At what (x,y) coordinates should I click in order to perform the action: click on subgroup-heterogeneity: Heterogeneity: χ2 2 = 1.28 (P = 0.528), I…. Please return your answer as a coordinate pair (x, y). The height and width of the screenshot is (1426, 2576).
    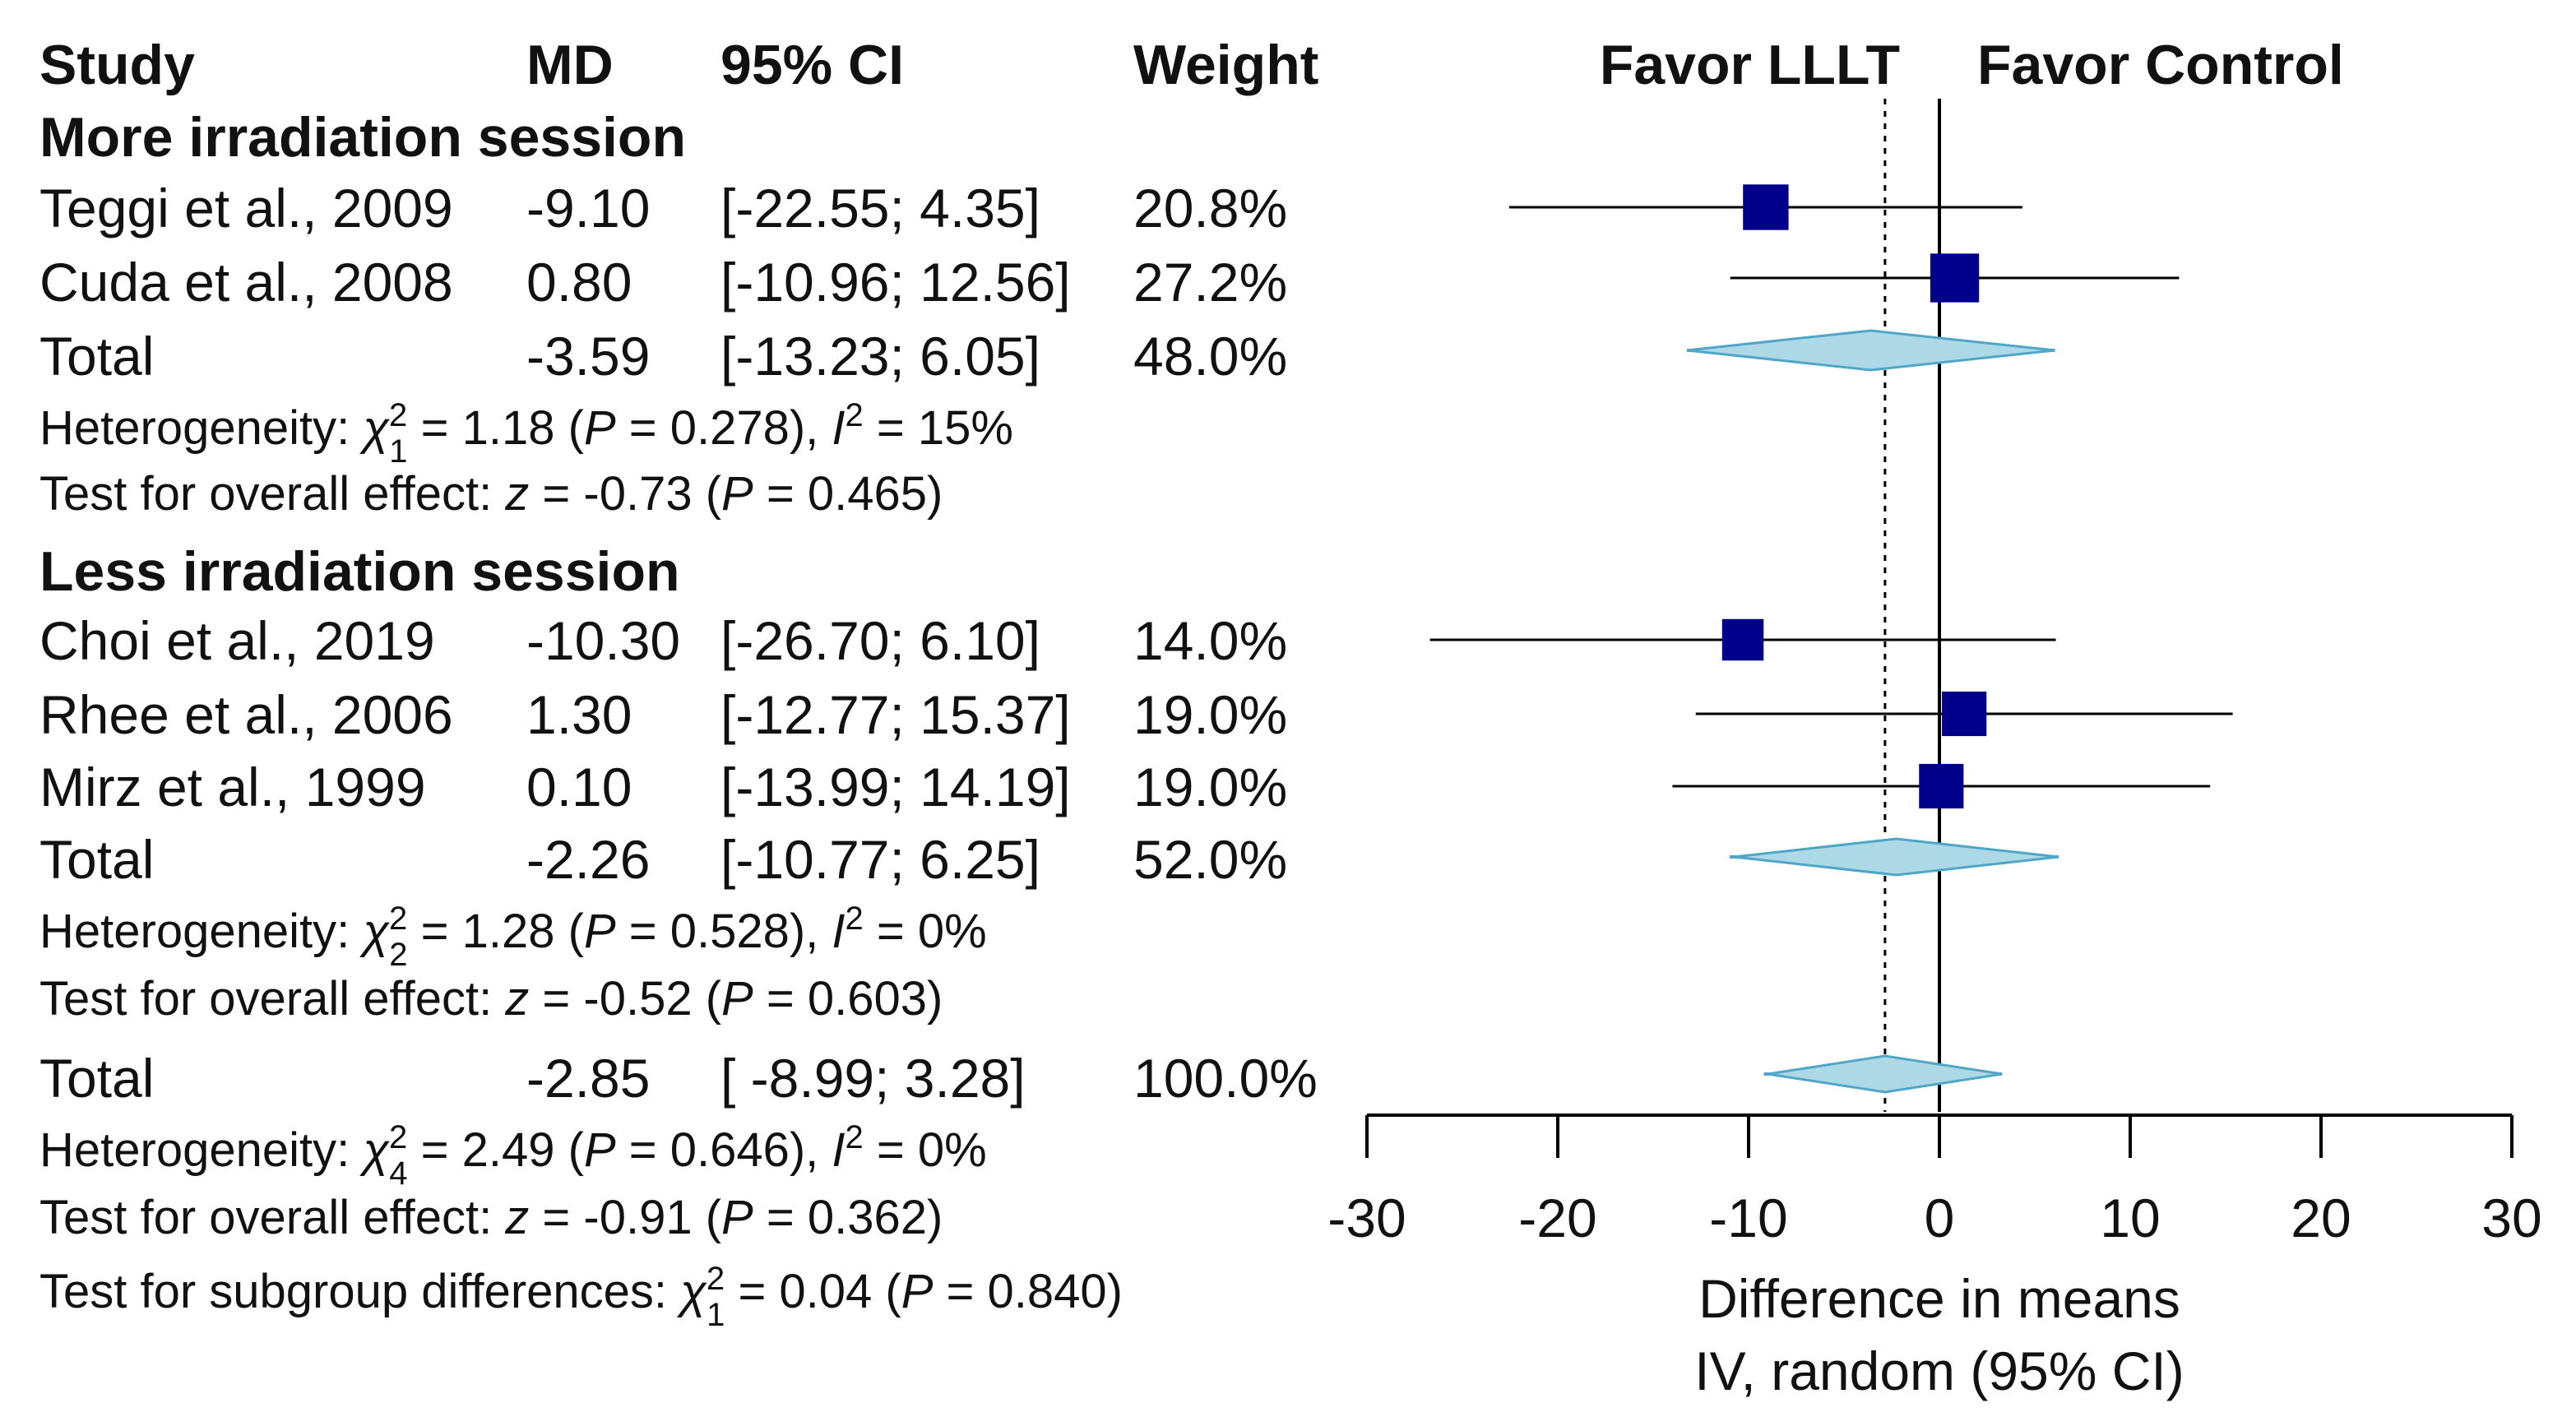
    Looking at the image, I should click on (513, 937).